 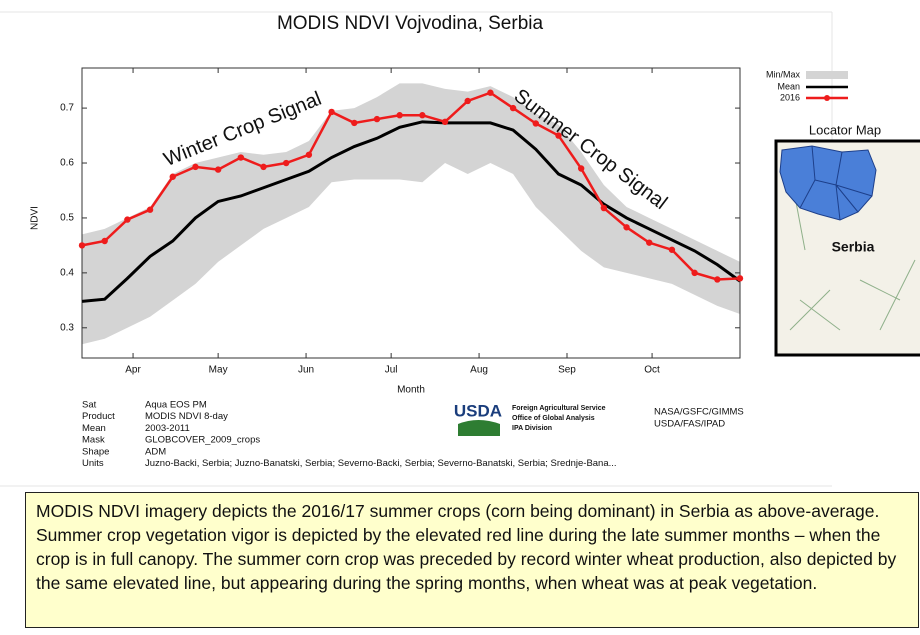 What do you see at coordinates (783, 74) in the screenshot?
I see `legend-label: Min/Max` at bounding box center [783, 74].